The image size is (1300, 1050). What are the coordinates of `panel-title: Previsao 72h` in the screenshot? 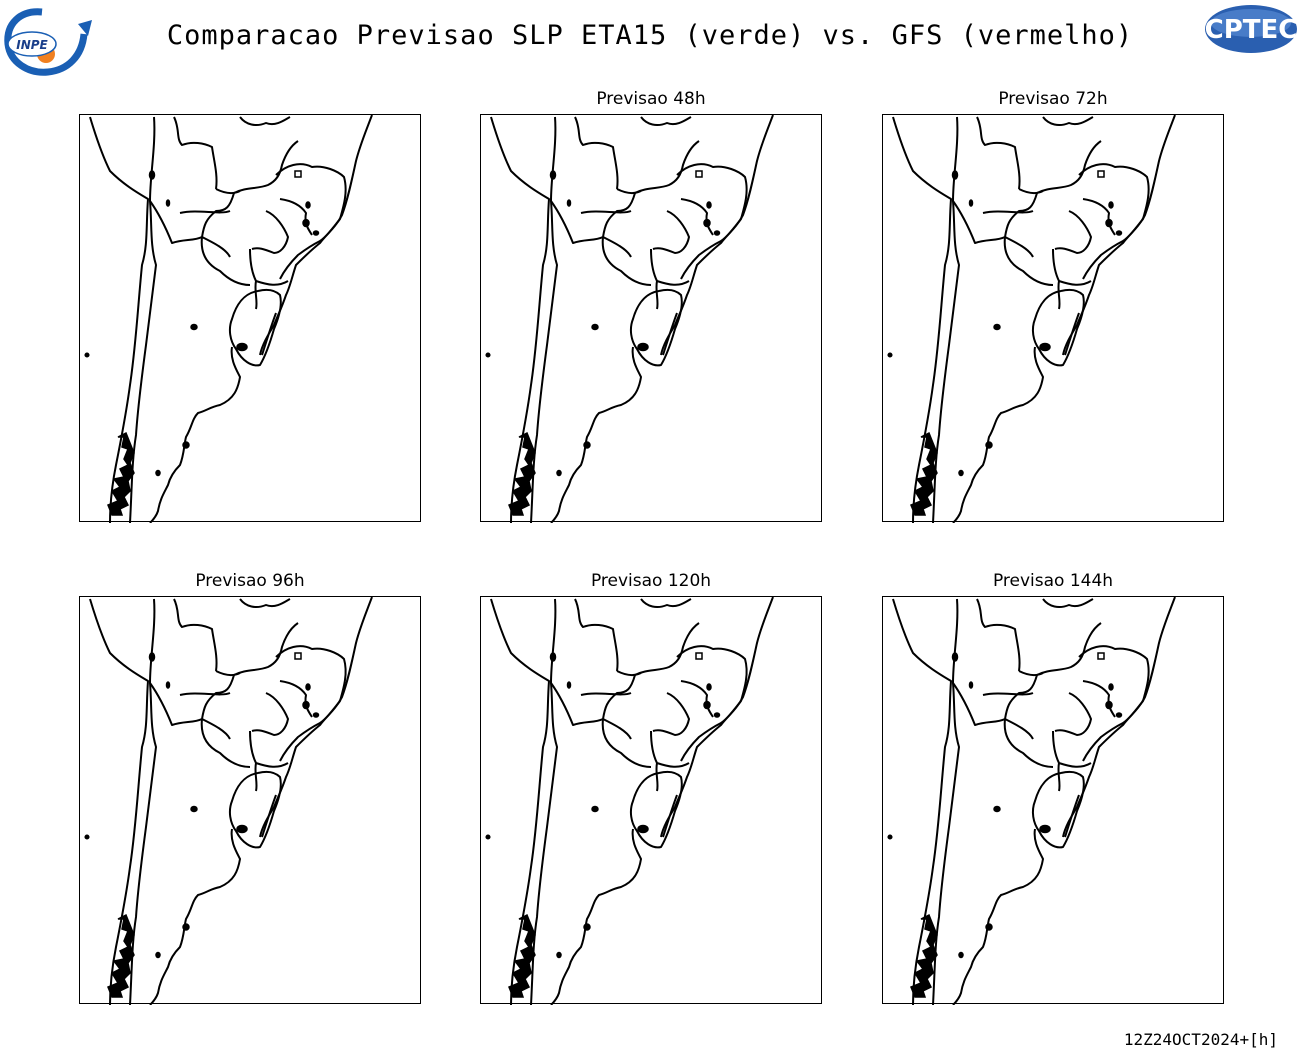 It's located at (1053, 99).